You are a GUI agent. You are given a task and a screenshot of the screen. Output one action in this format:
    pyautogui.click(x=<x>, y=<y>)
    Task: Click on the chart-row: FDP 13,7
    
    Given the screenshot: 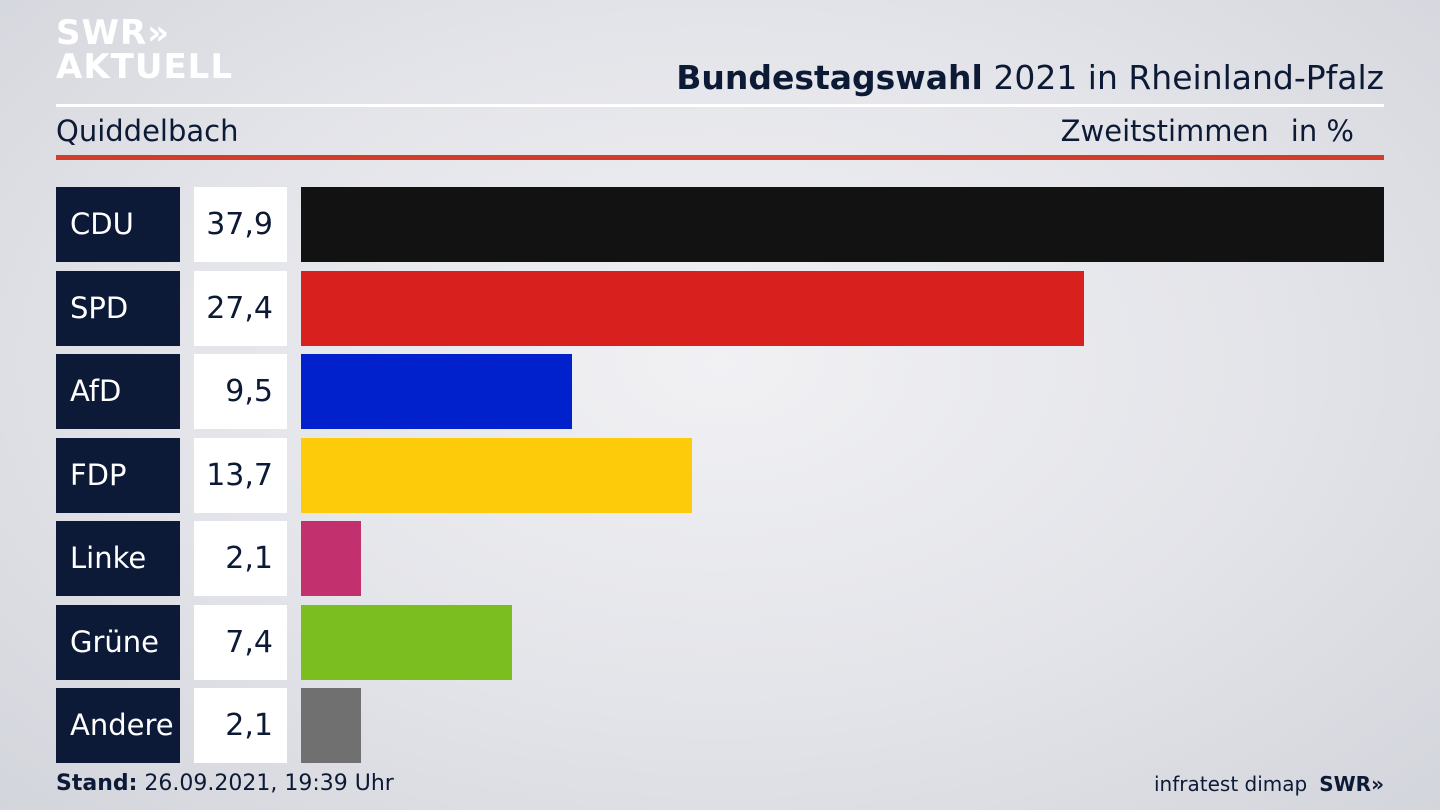 What is the action you would take?
    pyautogui.click(x=720, y=475)
    